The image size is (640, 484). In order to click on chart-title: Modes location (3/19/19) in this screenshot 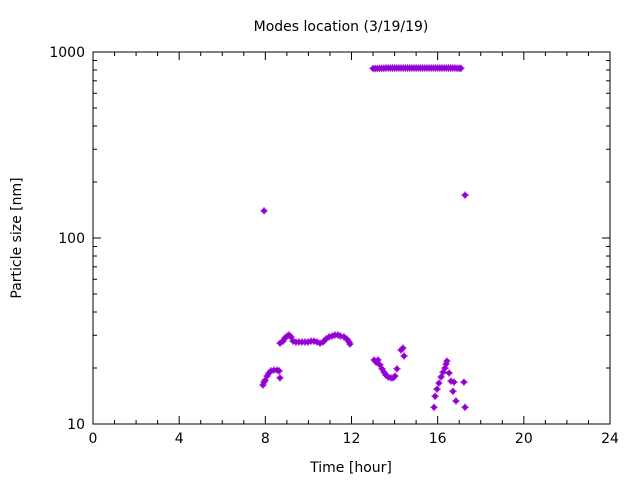, I will do `click(341, 27)`.